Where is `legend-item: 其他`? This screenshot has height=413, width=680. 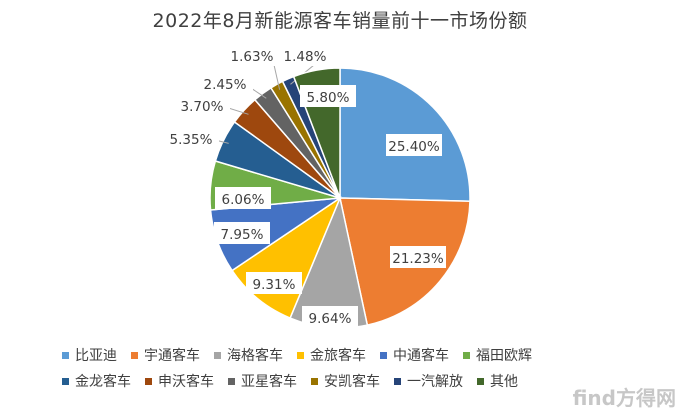
legend-item: 其他 is located at coordinates (497, 381).